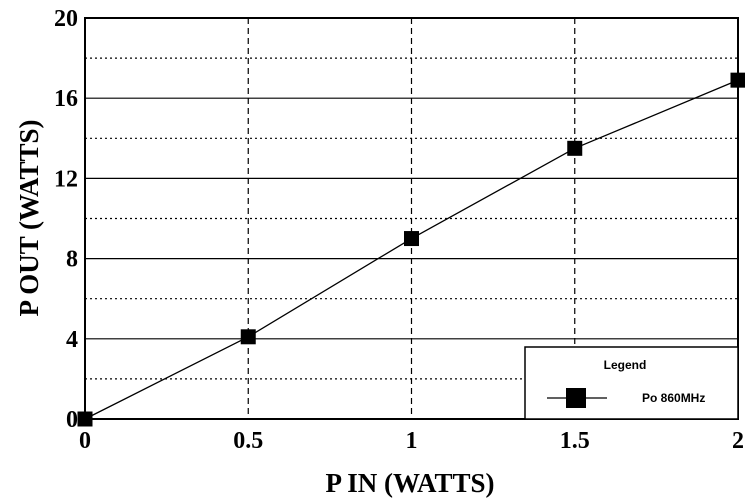 The image size is (745, 500). What do you see at coordinates (72, 420) in the screenshot?
I see `y-tick-label: 0` at bounding box center [72, 420].